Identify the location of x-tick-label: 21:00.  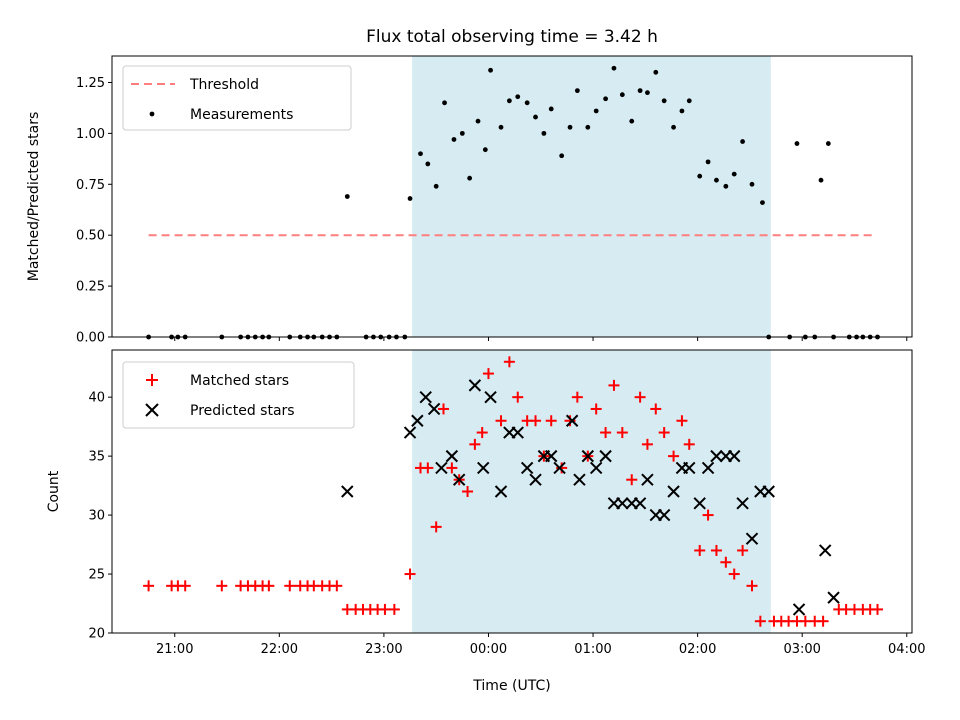
(174, 649).